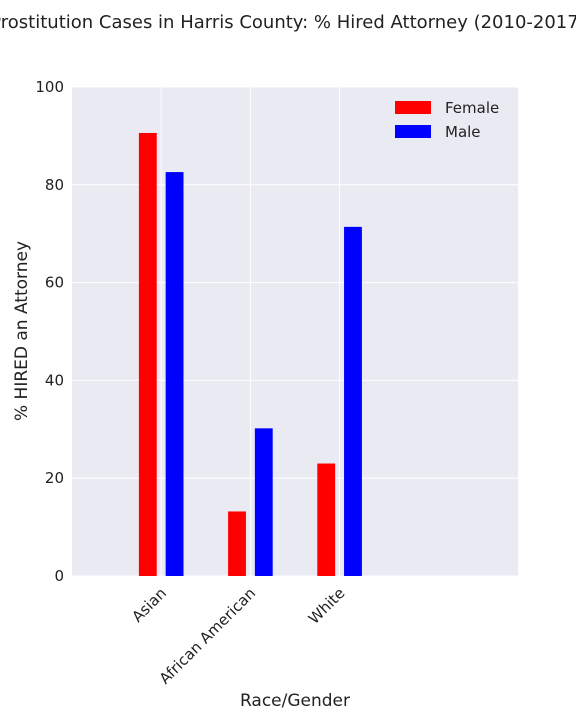 This screenshot has height=720, width=576. What do you see at coordinates (54, 283) in the screenshot?
I see `y-tick-label: 60` at bounding box center [54, 283].